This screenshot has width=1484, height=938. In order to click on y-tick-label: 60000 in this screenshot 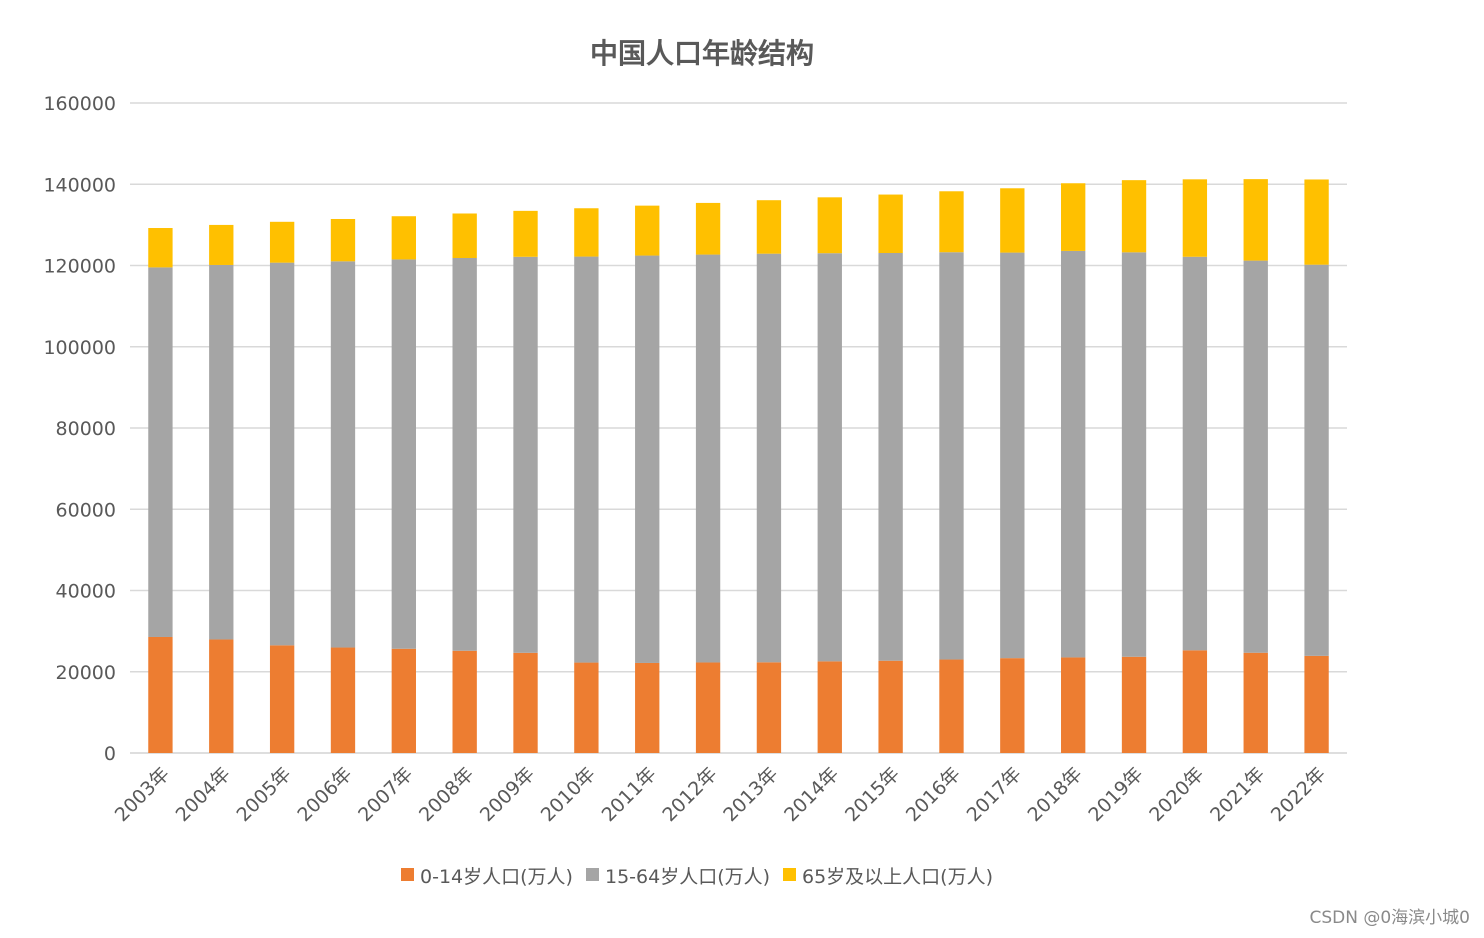, I will do `click(86, 510)`.